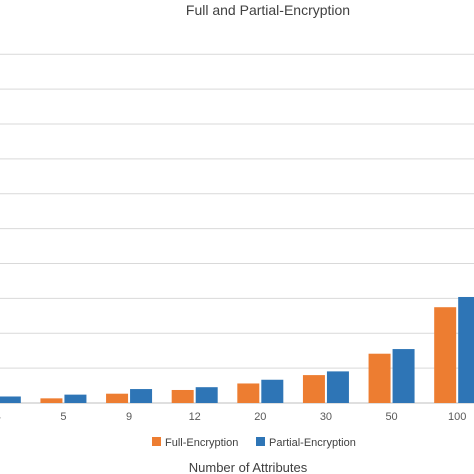 This screenshot has height=474, width=474. I want to click on legend-label-partial-encryption: Partial-Encryption, so click(312, 443).